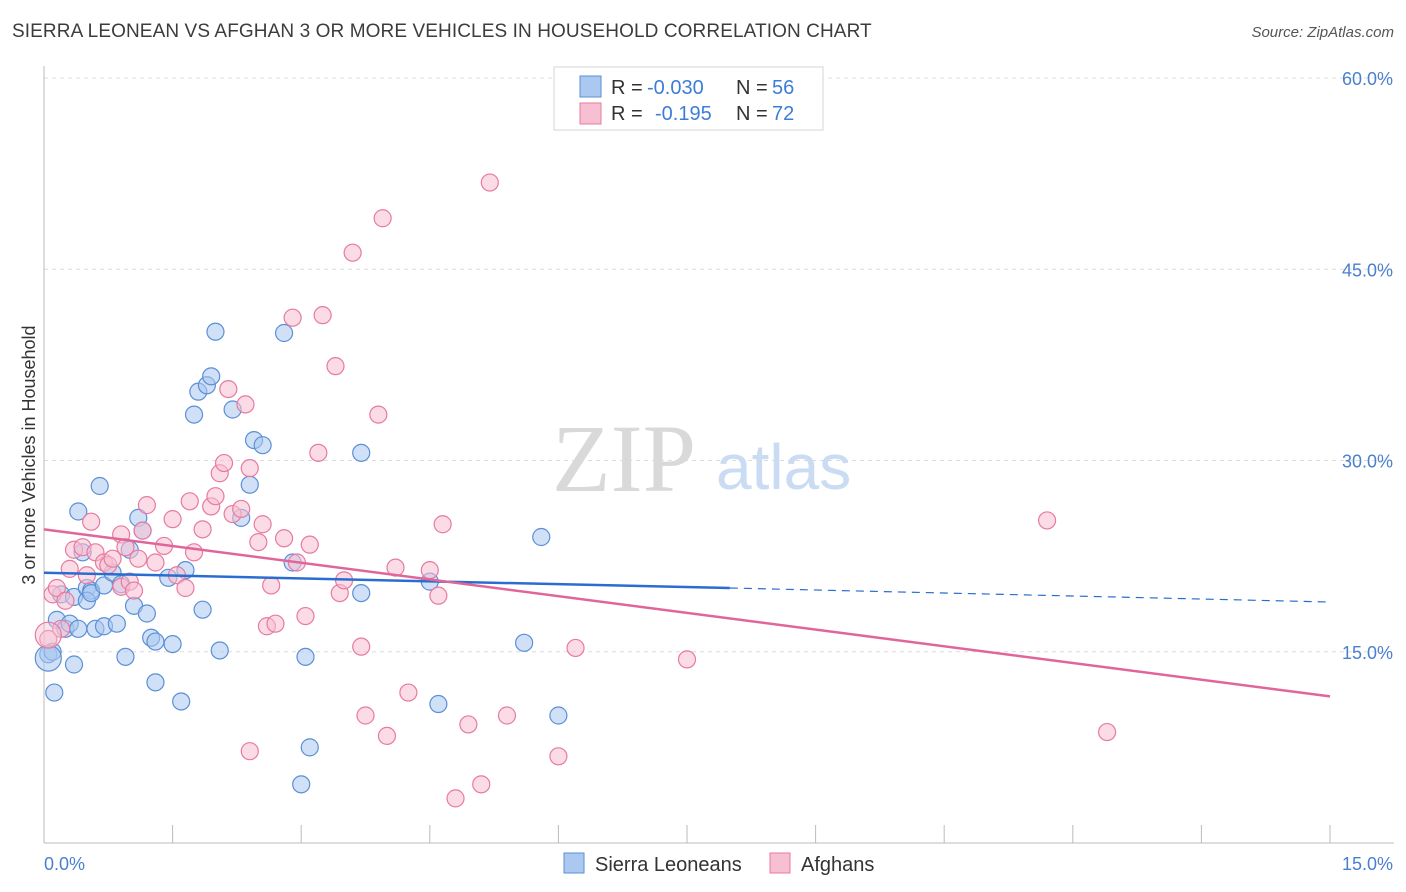  I want to click on sierra-leoneans-point-large, so click(48, 658).